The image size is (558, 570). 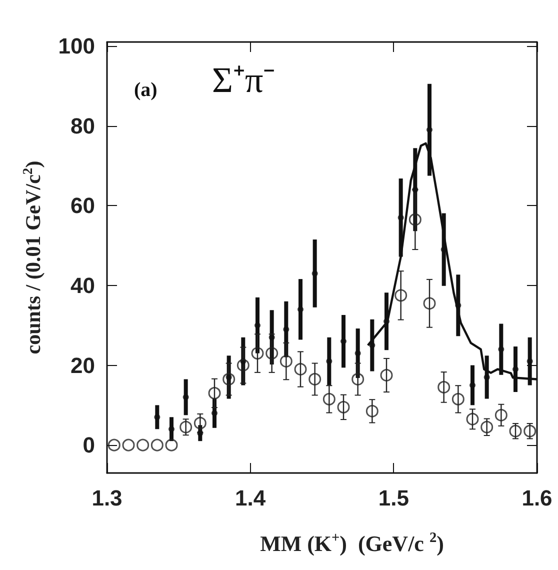 What do you see at coordinates (82, 365) in the screenshot?
I see `y-tick-label: 20` at bounding box center [82, 365].